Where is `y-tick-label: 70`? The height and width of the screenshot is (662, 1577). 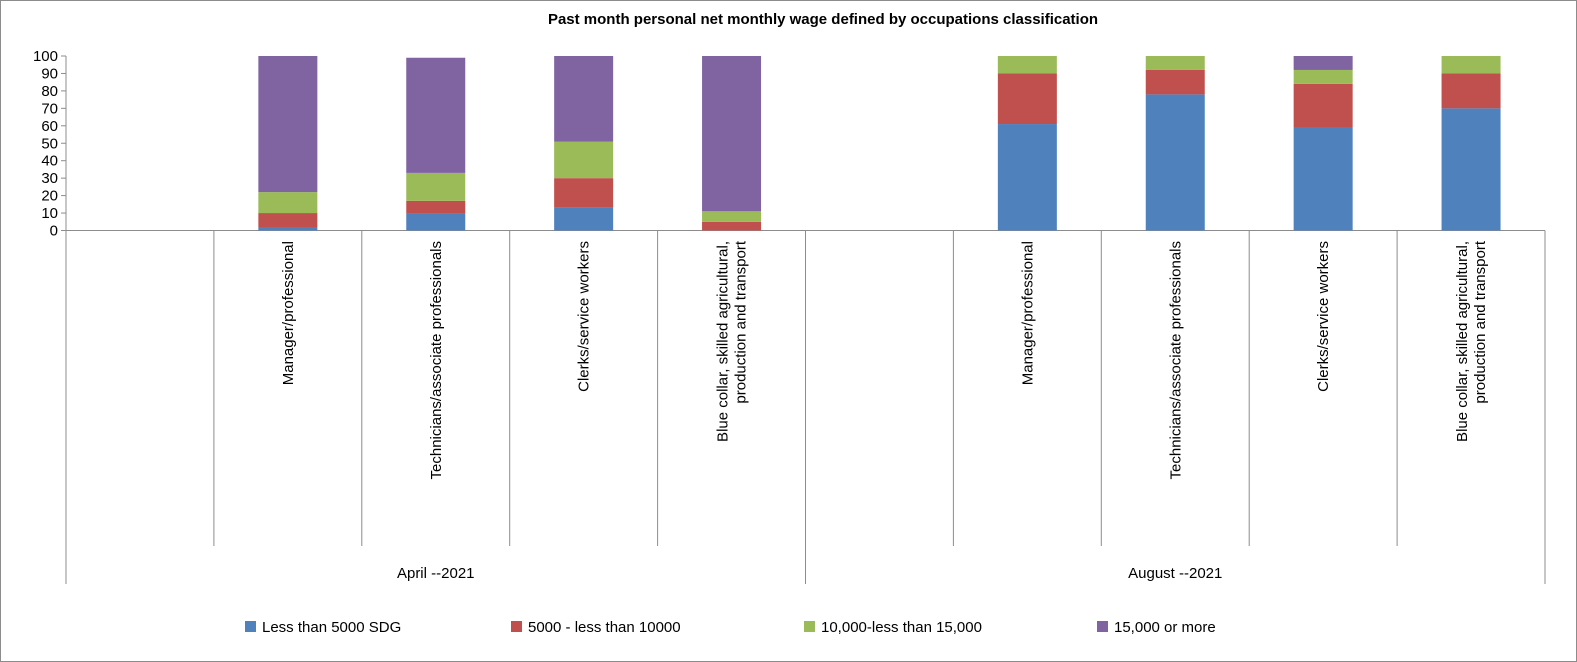
y-tick-label: 70 is located at coordinates (49, 108).